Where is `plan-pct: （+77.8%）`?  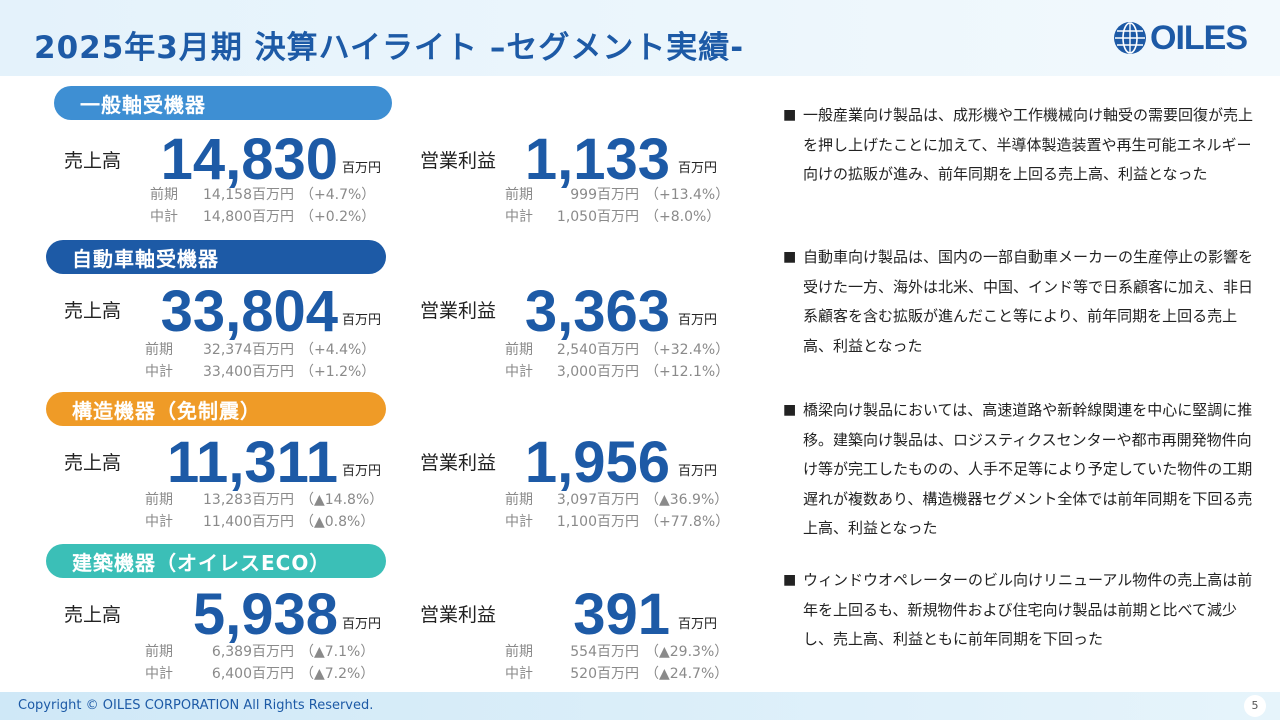
plan-pct: （+77.8%） is located at coordinates (687, 522).